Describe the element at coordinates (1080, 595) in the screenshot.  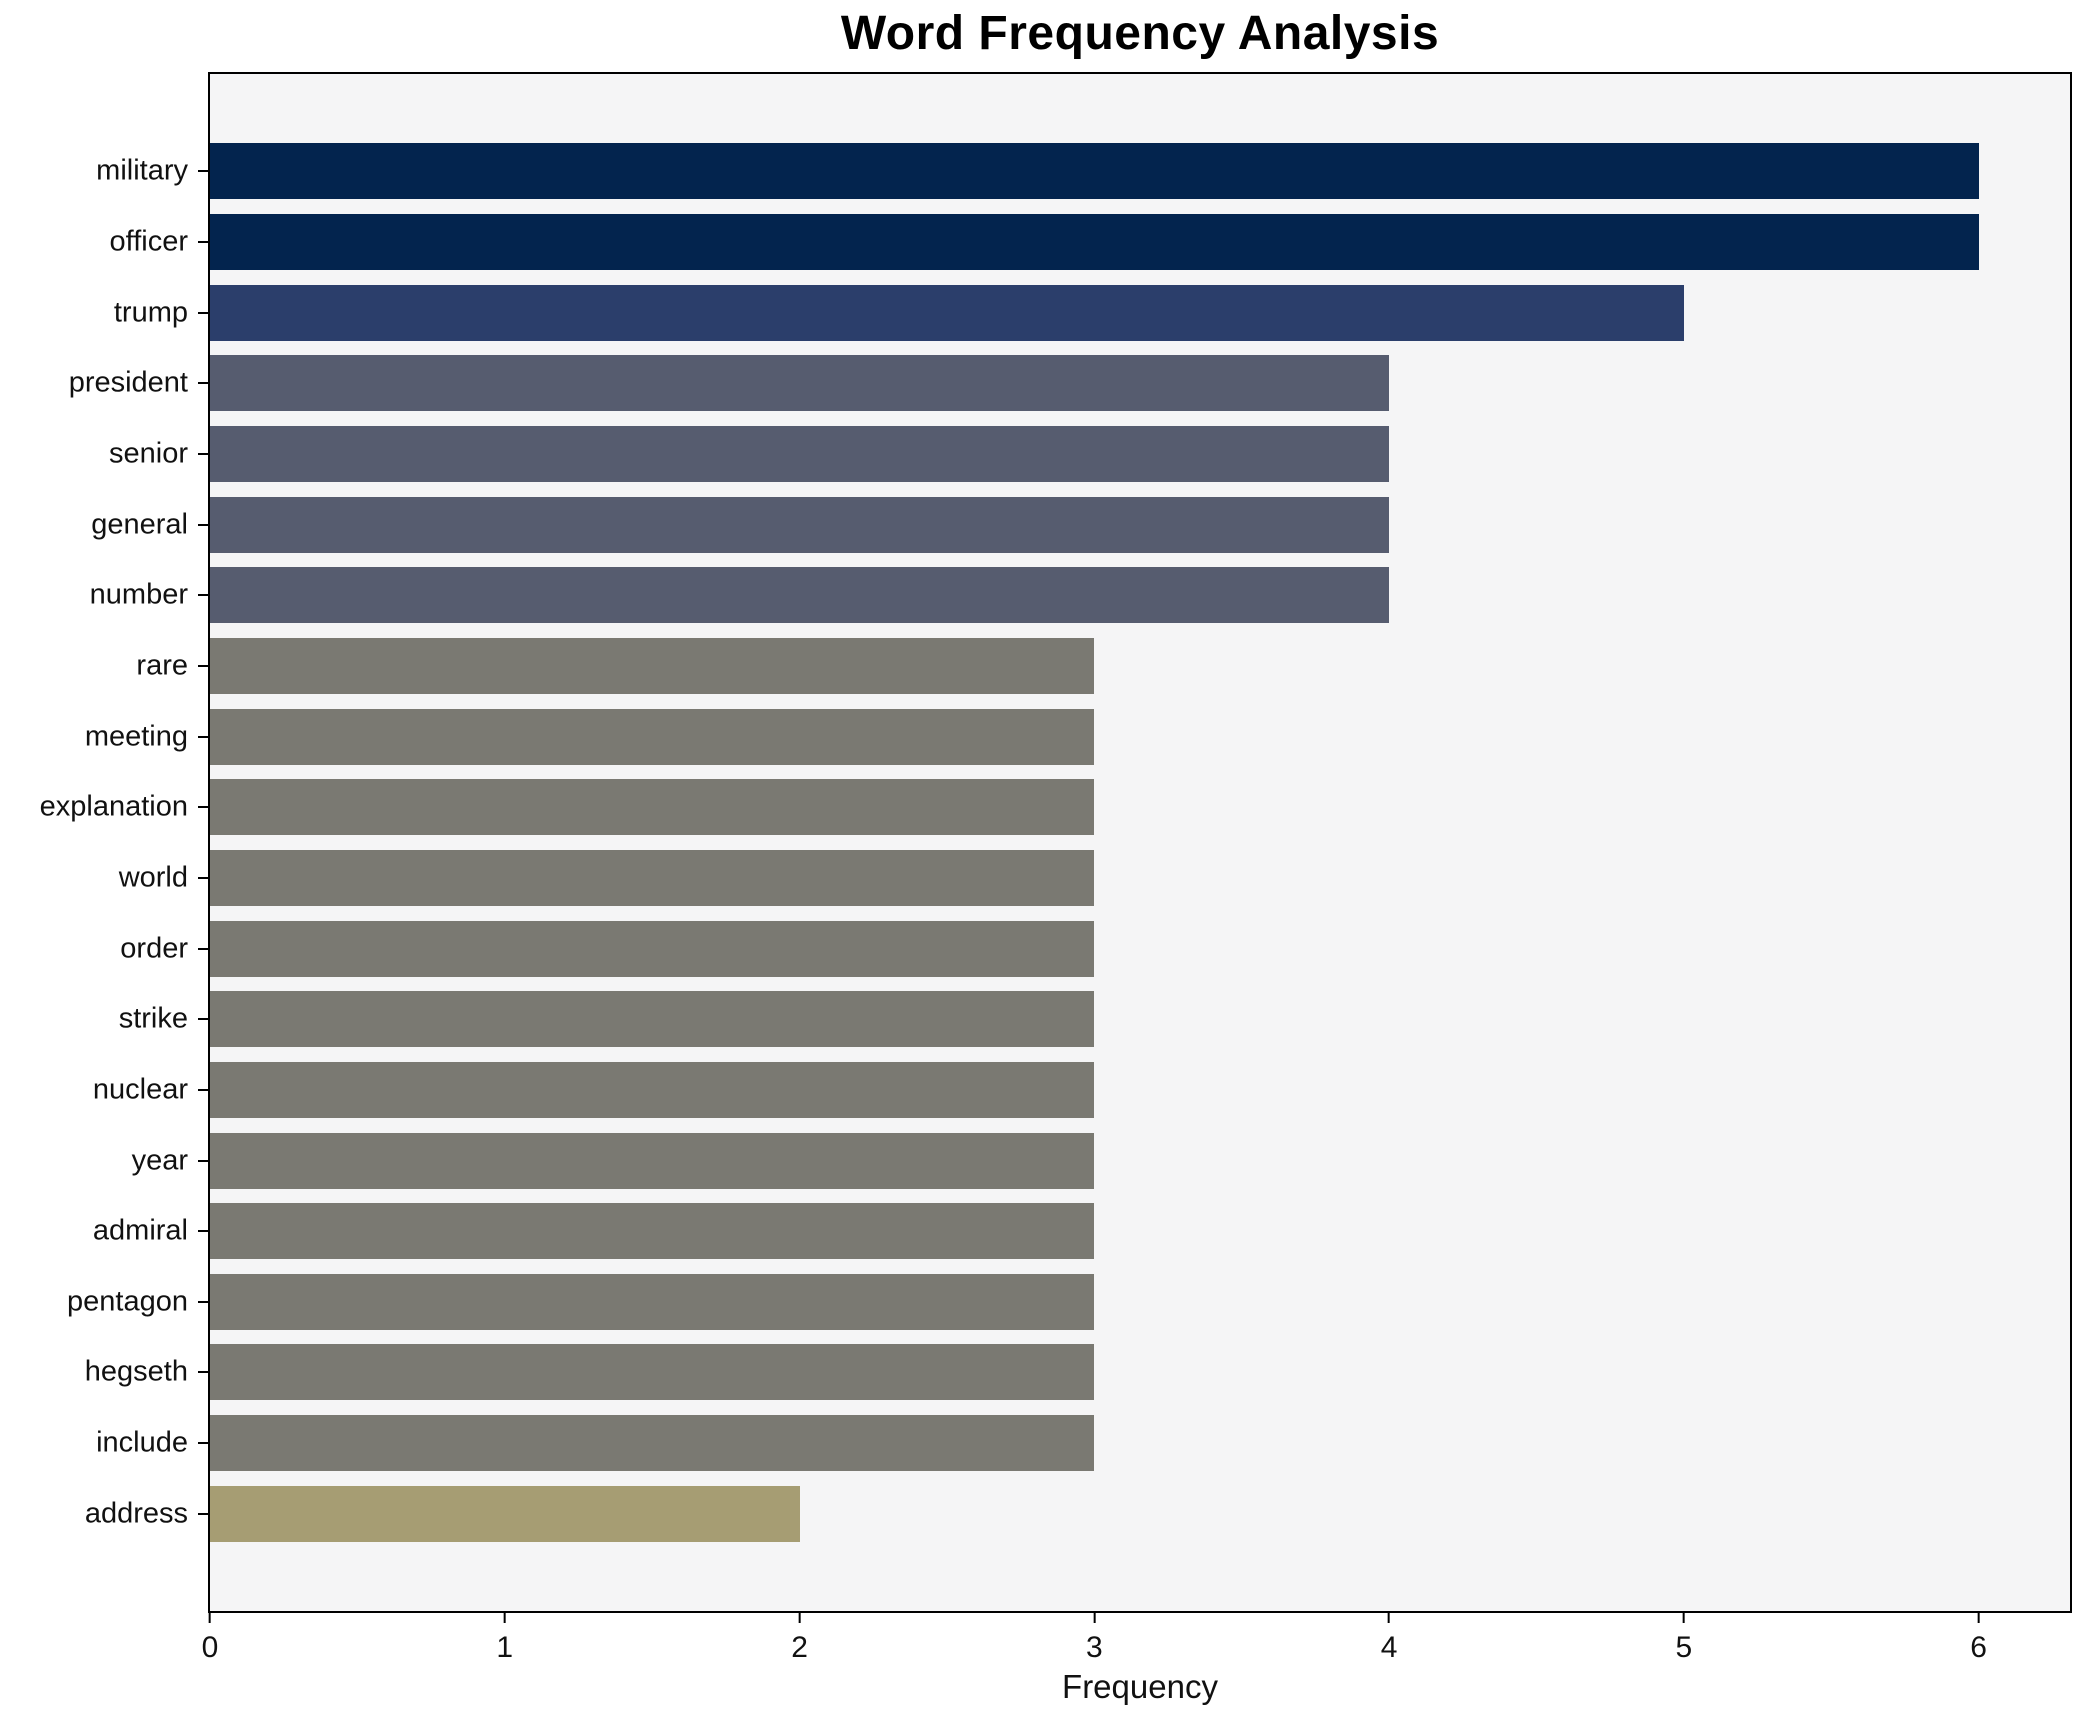
I see `bar-row: number` at that location.